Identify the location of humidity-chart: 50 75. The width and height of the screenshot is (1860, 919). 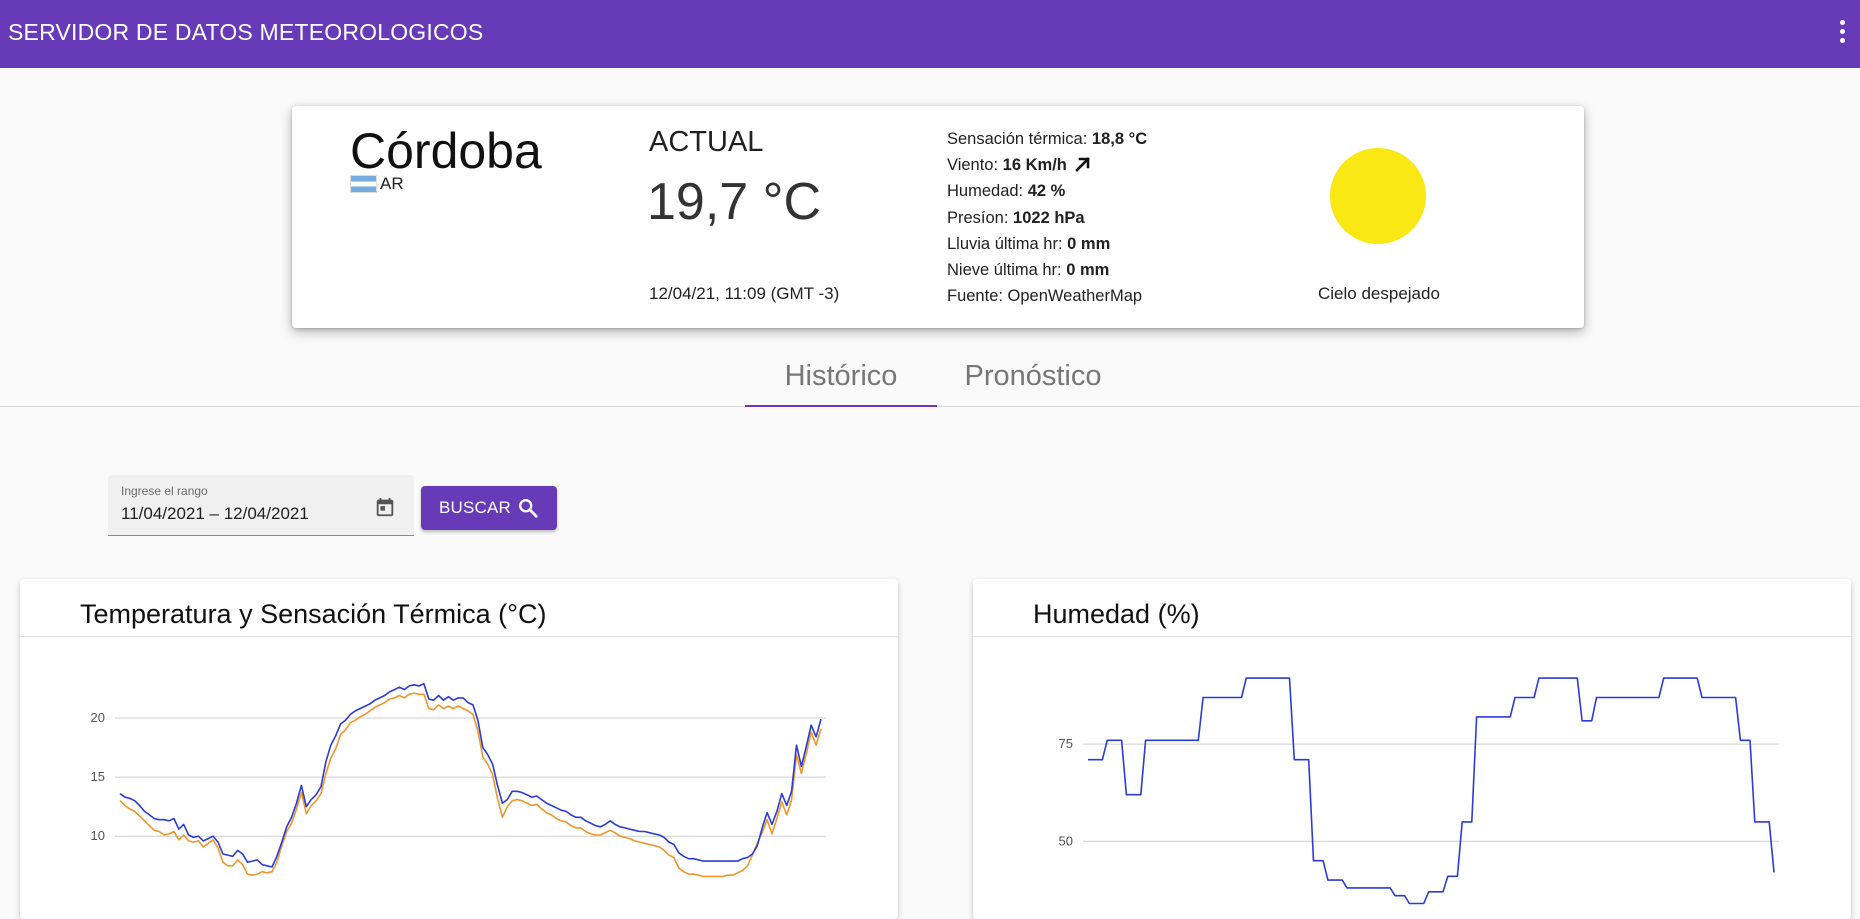
(1419, 791).